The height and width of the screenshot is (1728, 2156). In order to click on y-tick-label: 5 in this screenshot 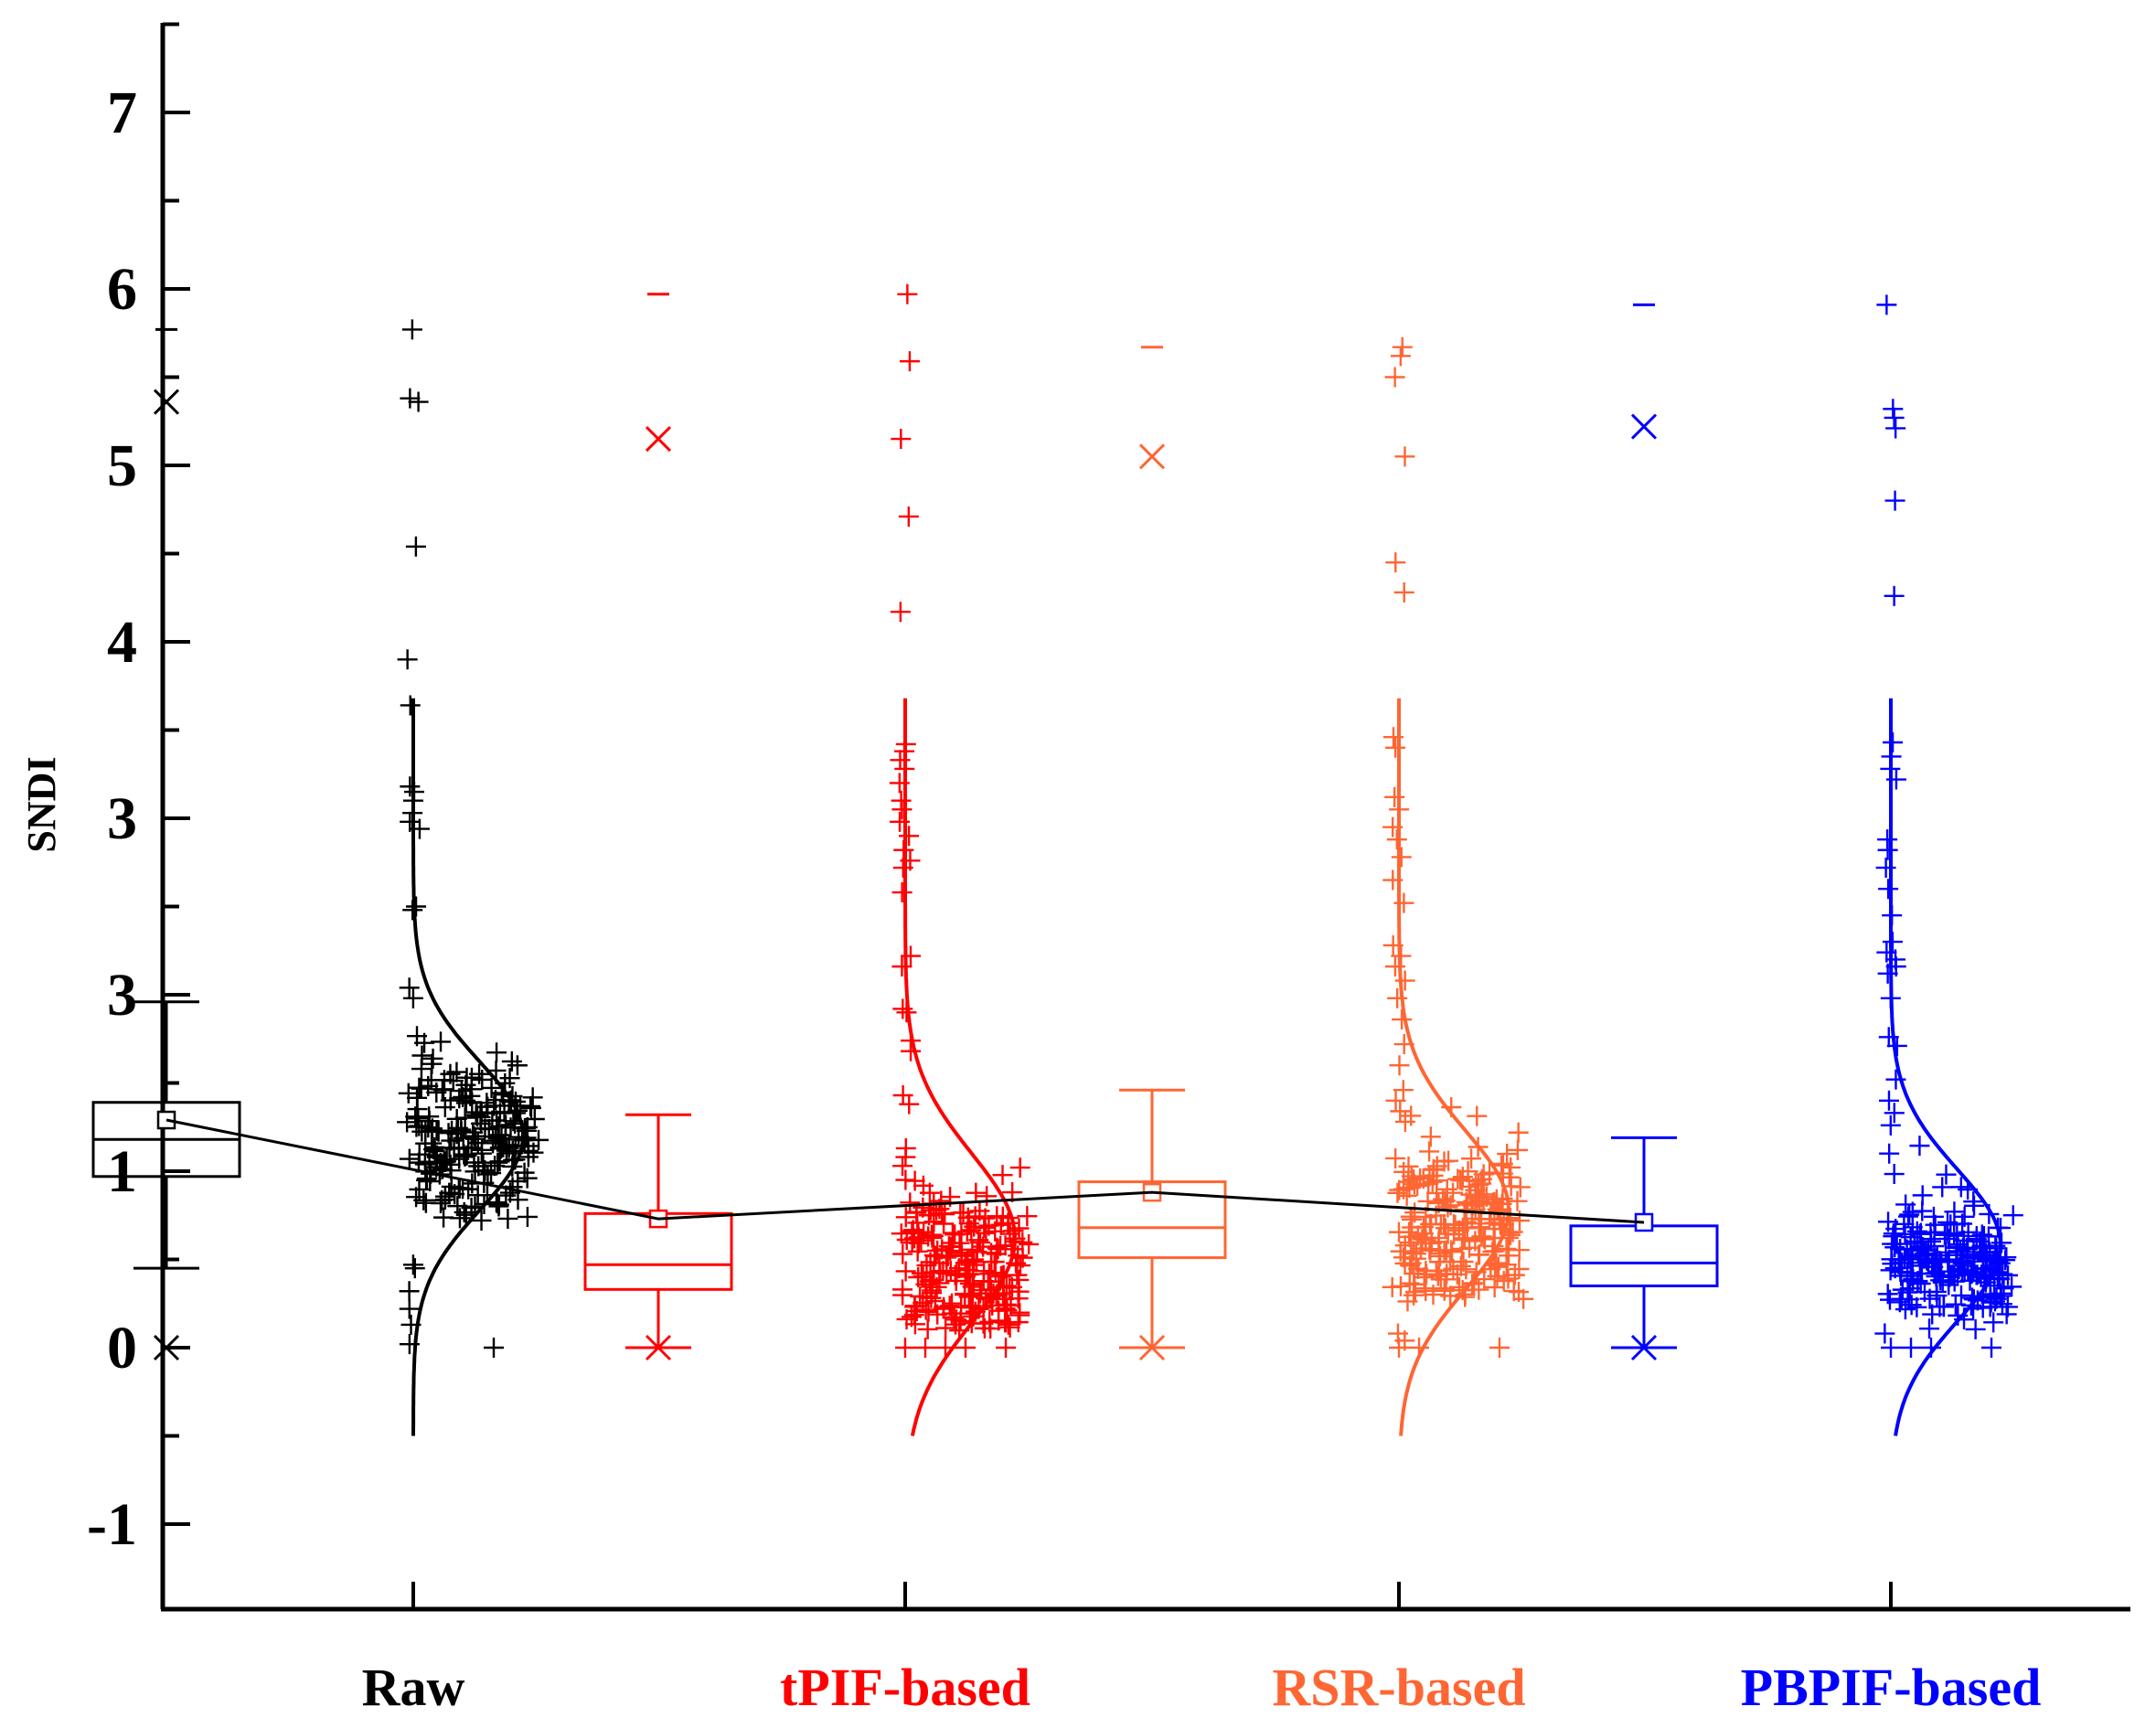, I will do `click(122, 465)`.